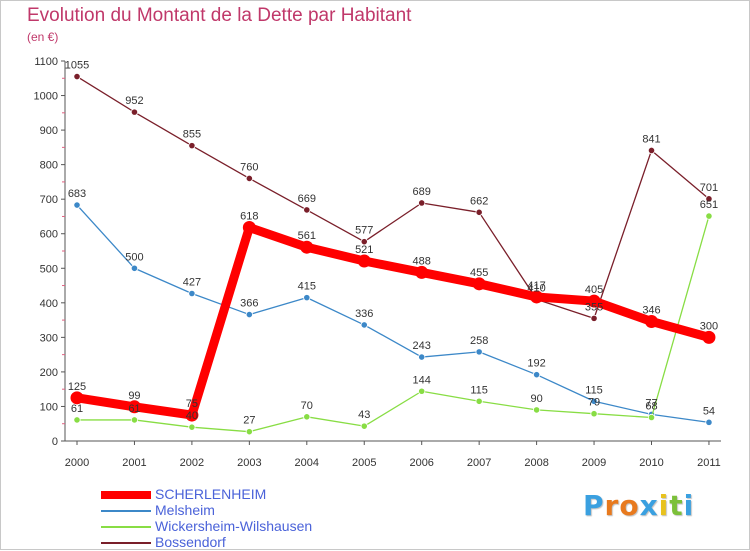  Describe the element at coordinates (192, 463) in the screenshot. I see `x-tick-label: 2002` at that location.